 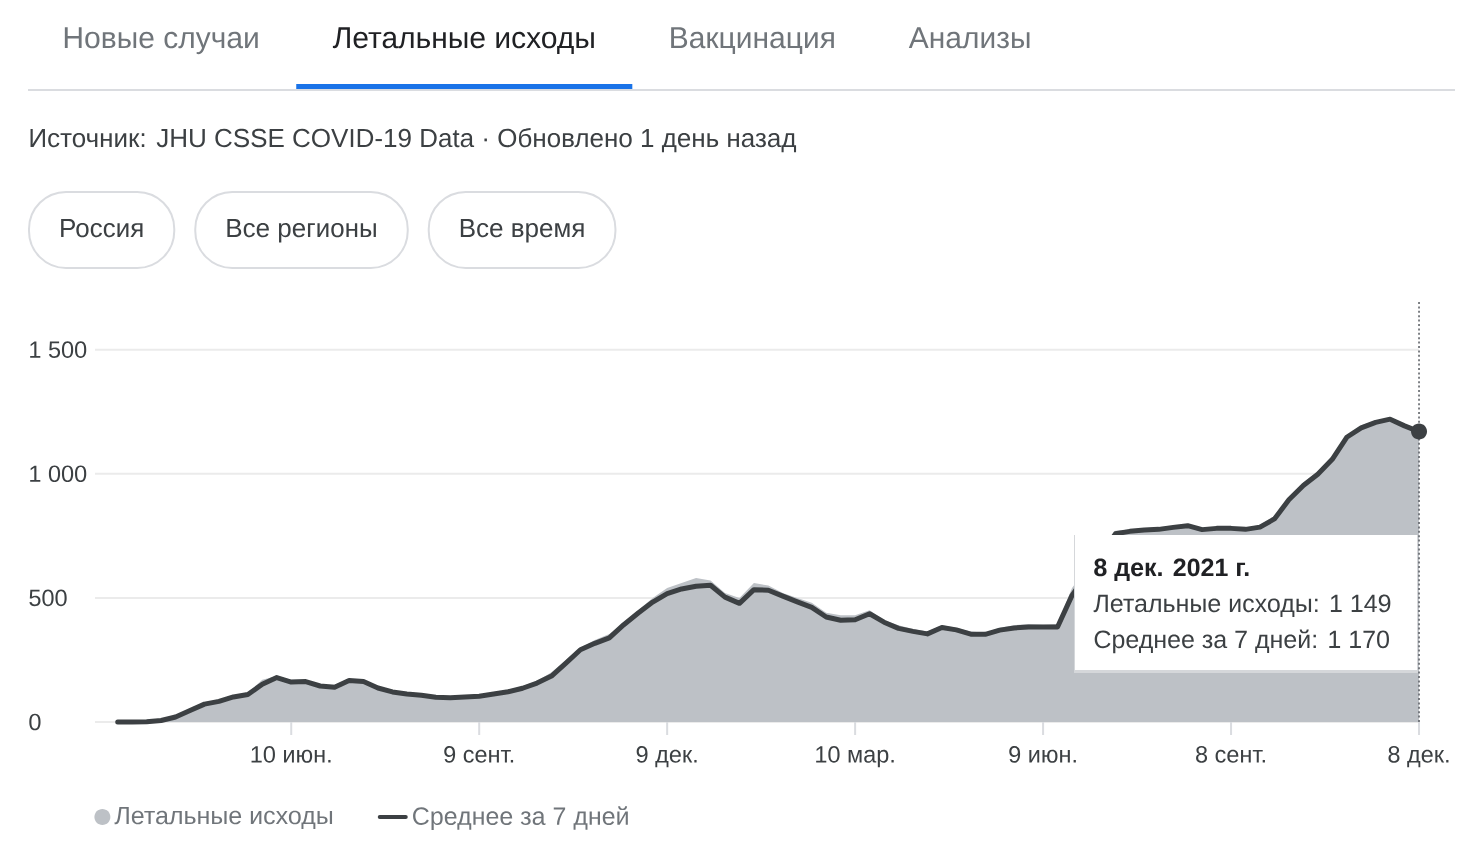 I want to click on x-tick-label: 9 дек., so click(x=666, y=757).